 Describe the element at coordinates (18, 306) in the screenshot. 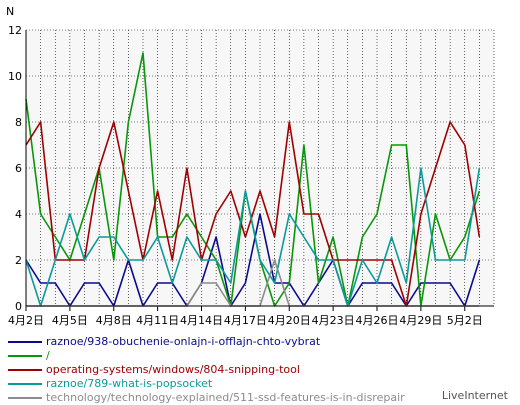

I see `y-tick-label: 0` at that location.